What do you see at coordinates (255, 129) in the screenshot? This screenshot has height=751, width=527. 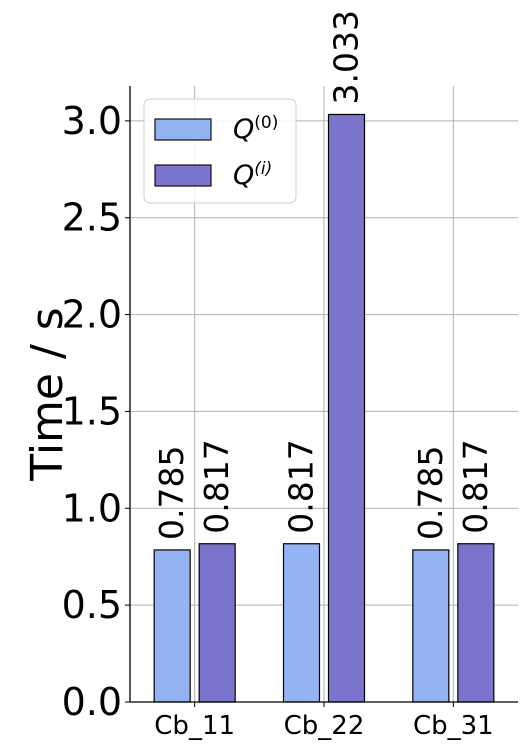 I see `legend-entry: Q(0)` at bounding box center [255, 129].